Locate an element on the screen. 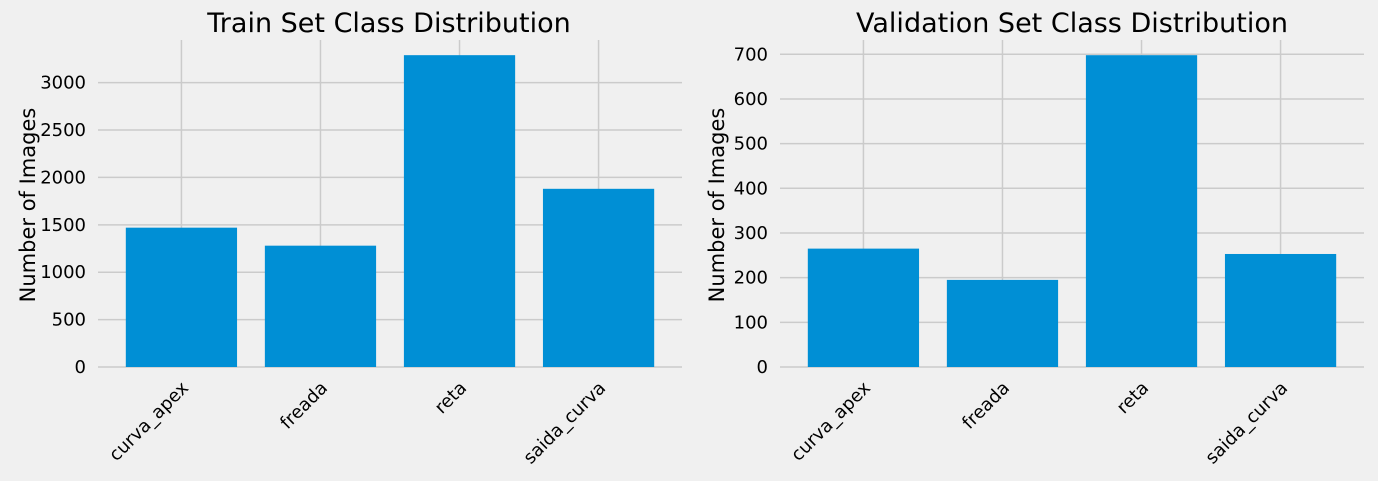 The width and height of the screenshot is (1378, 481). train-bar-reta is located at coordinates (459, 211).